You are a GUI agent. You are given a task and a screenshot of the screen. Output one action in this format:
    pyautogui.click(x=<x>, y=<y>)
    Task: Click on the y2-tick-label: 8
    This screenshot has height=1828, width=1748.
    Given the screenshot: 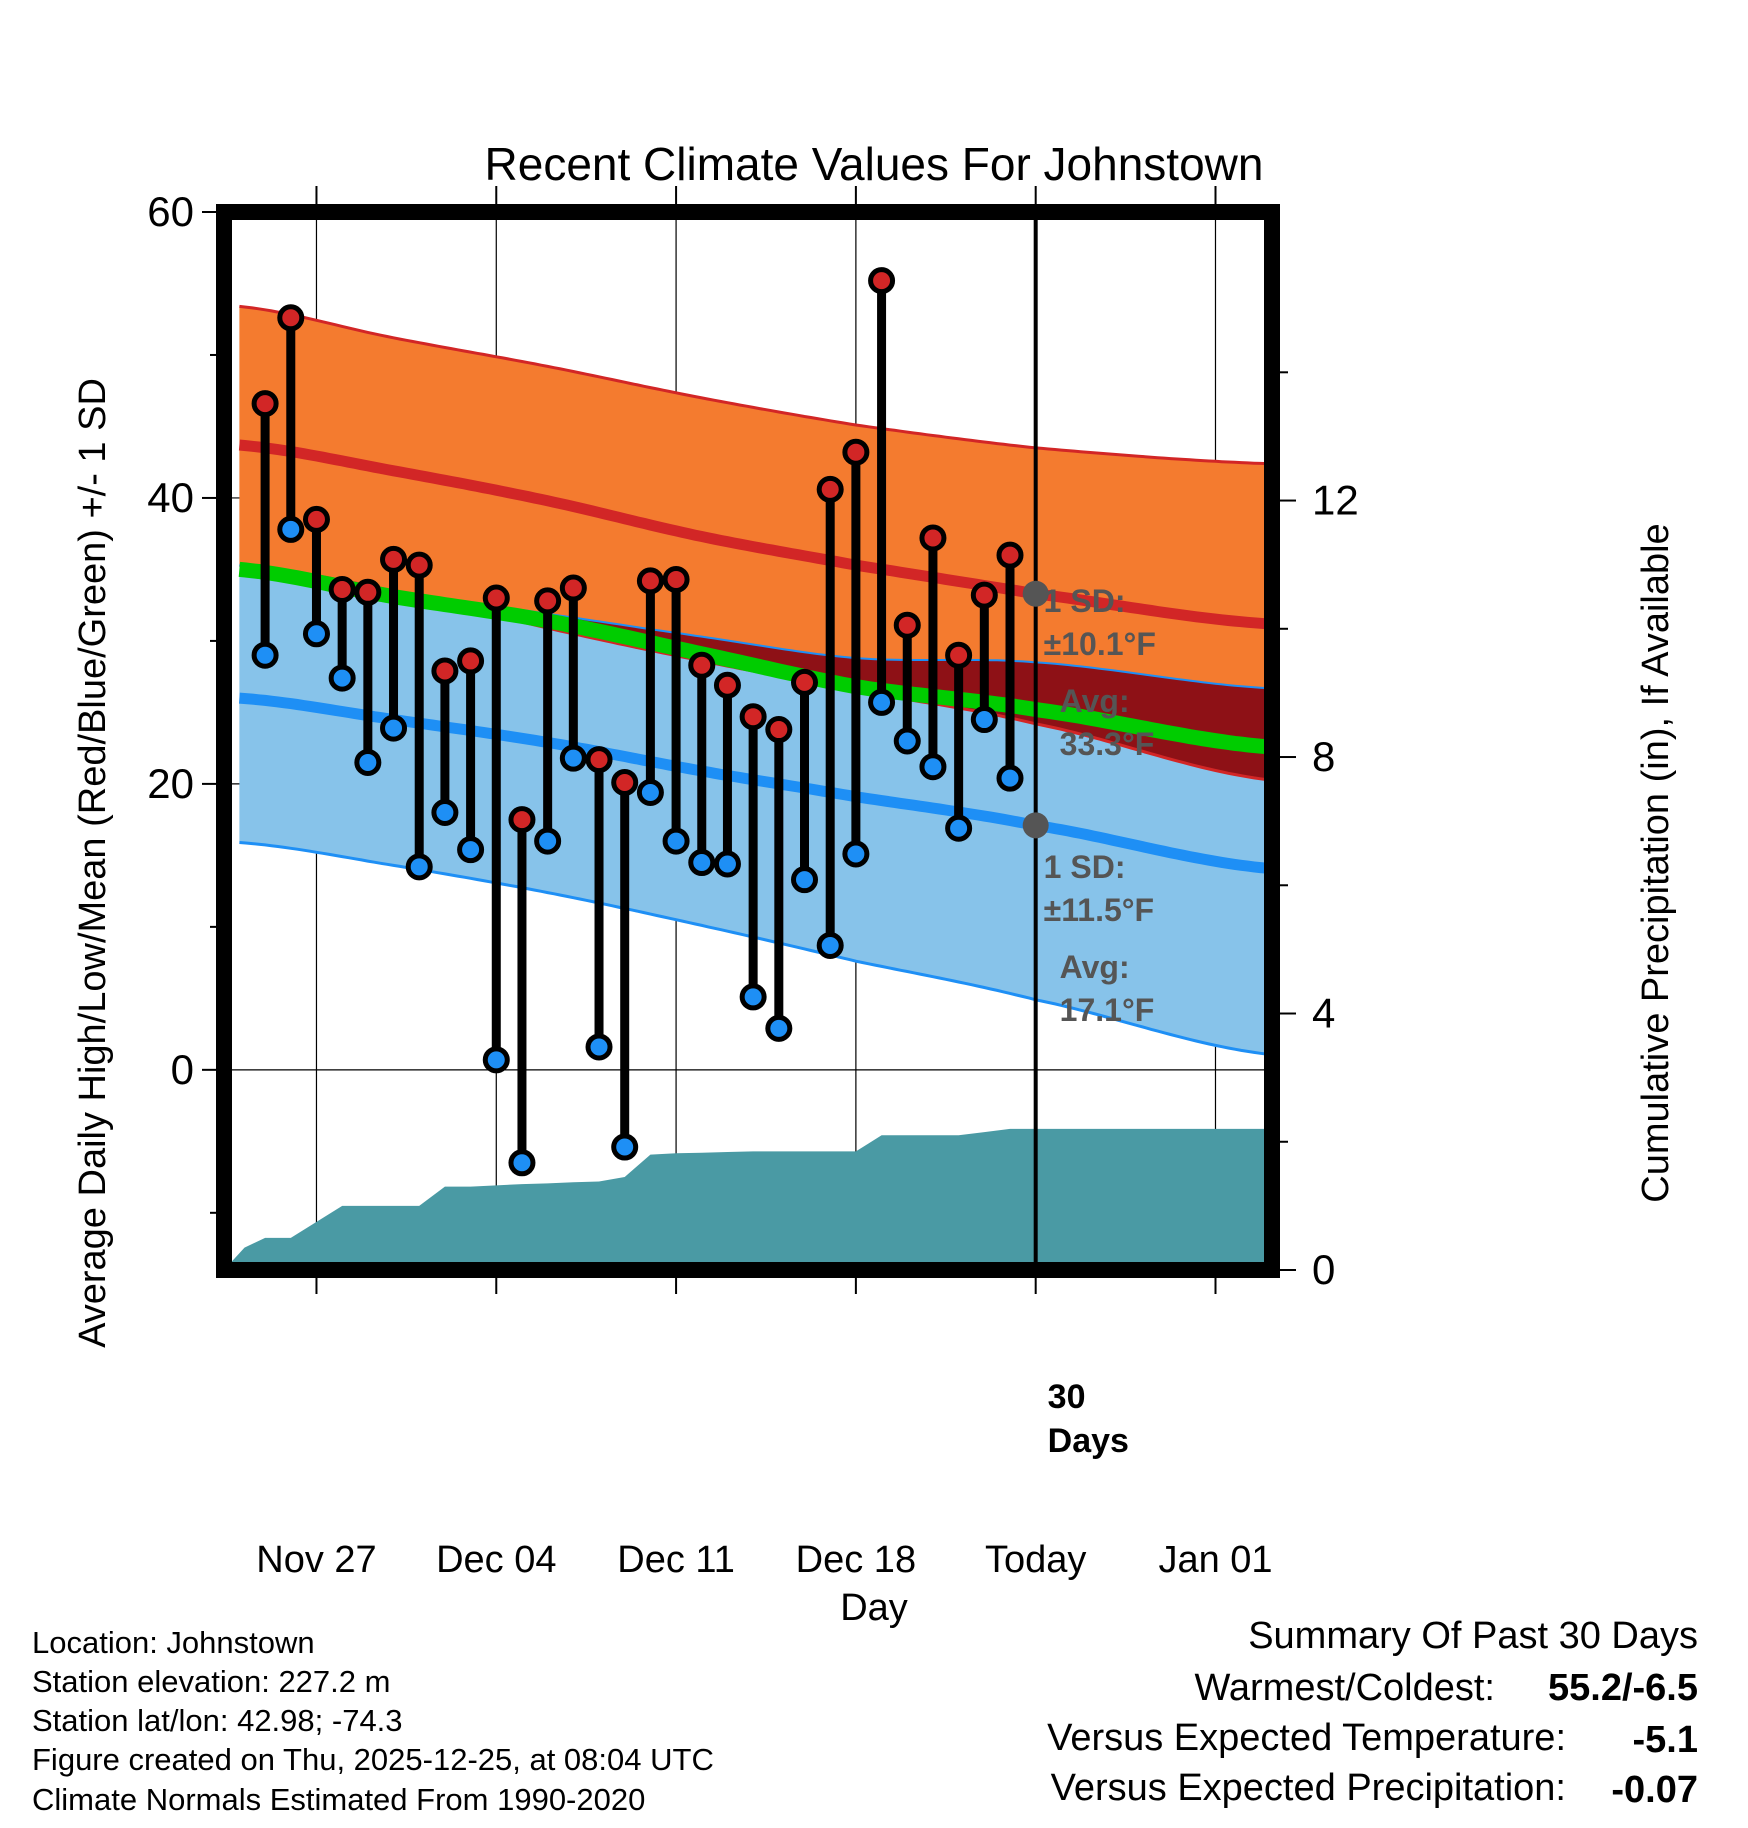 What is the action you would take?
    pyautogui.click(x=1323, y=756)
    